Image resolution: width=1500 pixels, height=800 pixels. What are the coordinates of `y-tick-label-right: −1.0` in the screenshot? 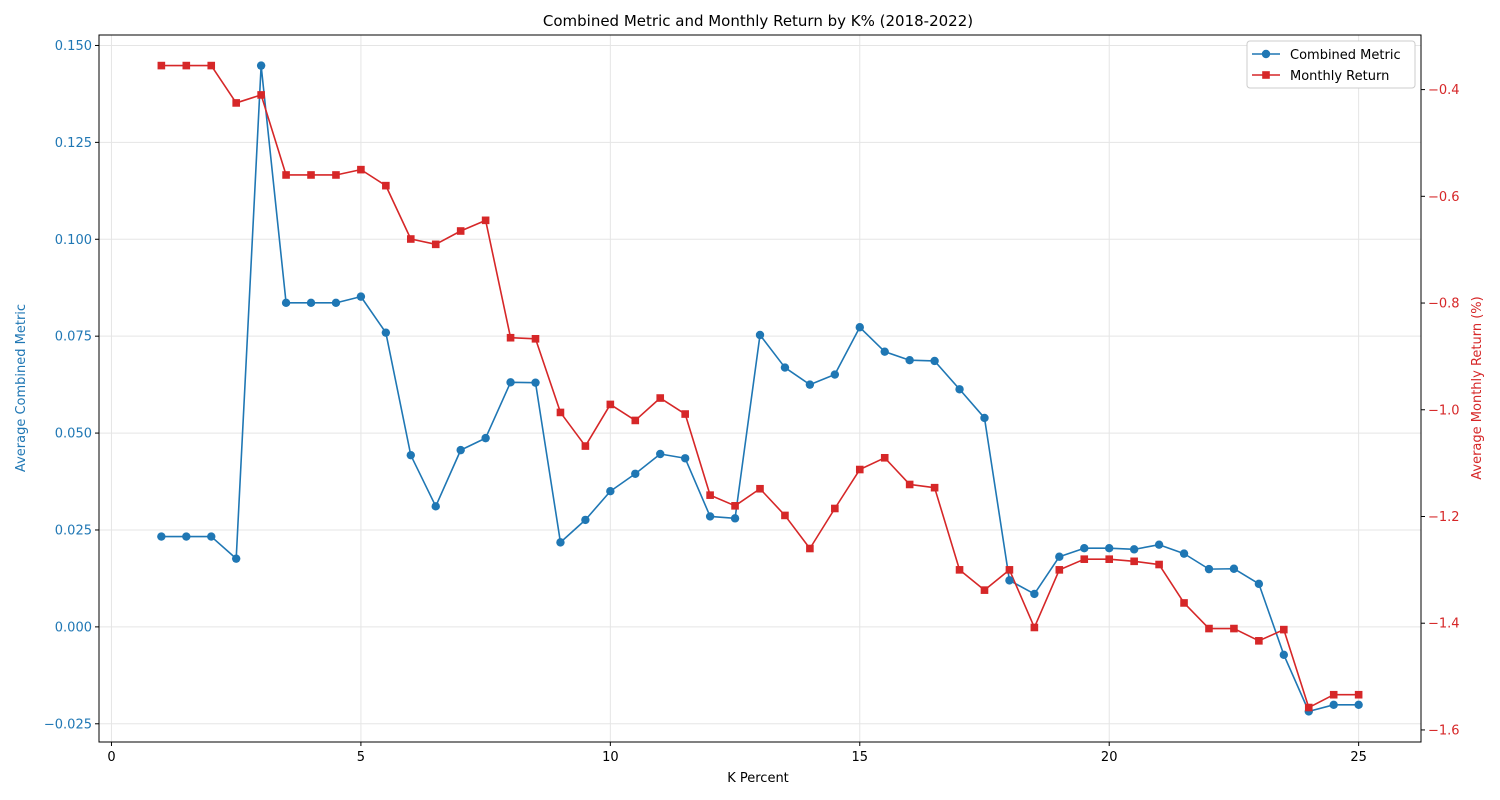 It's located at (1444, 410).